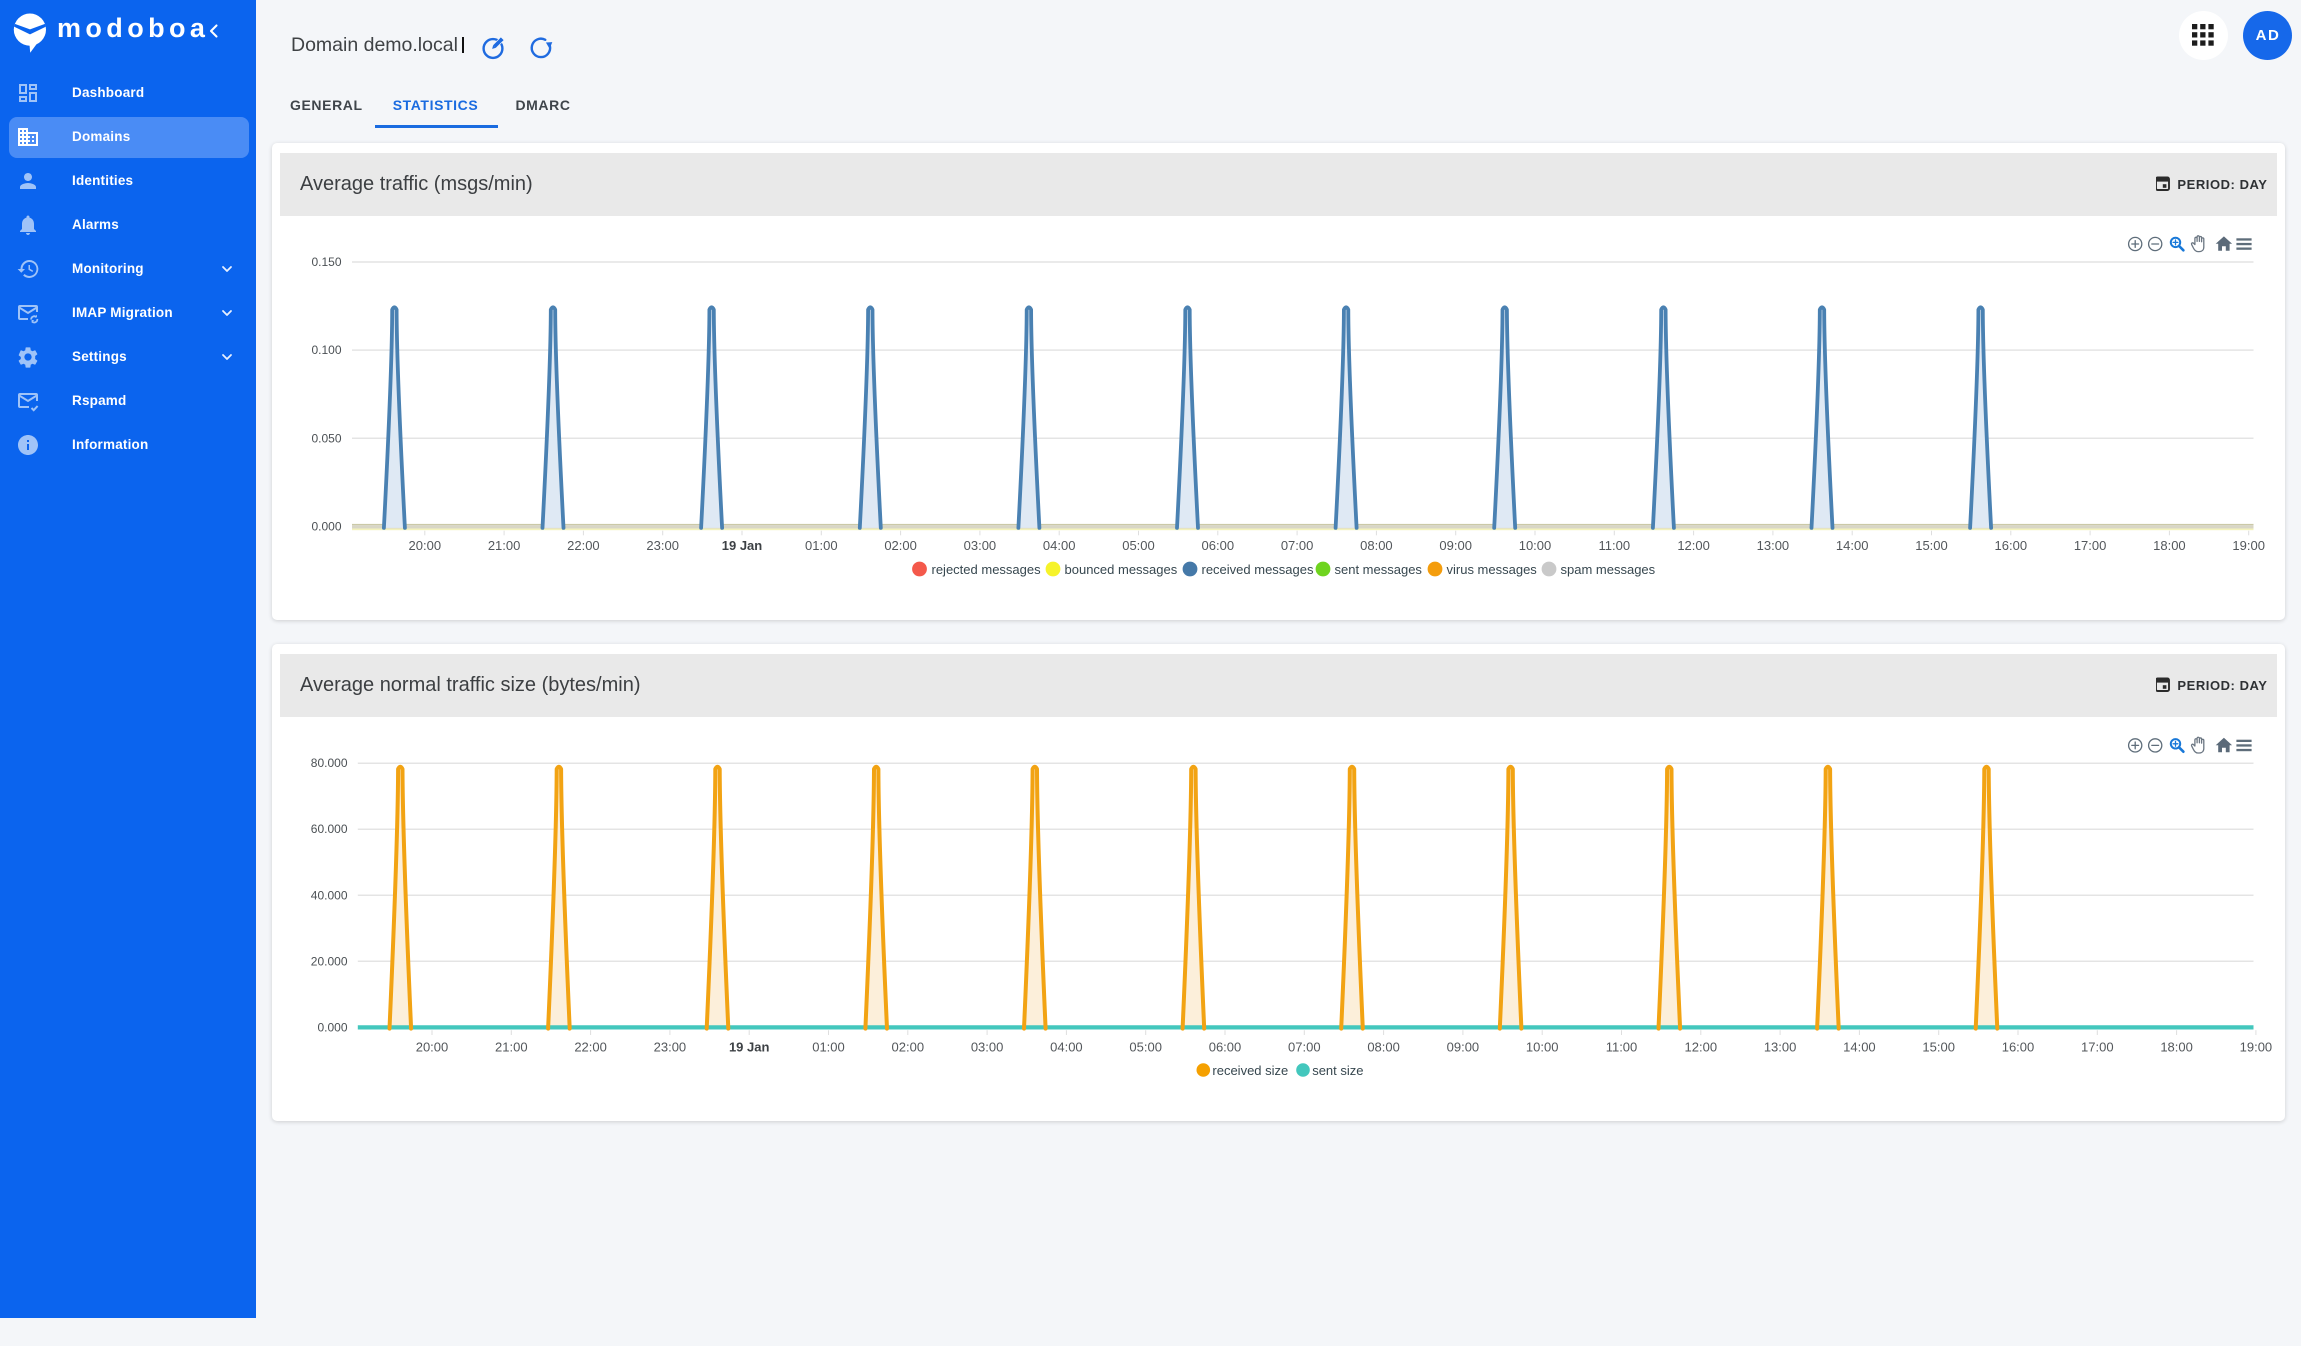 The width and height of the screenshot is (2301, 1346). What do you see at coordinates (328, 763) in the screenshot?
I see `svg-text: 80.000` at bounding box center [328, 763].